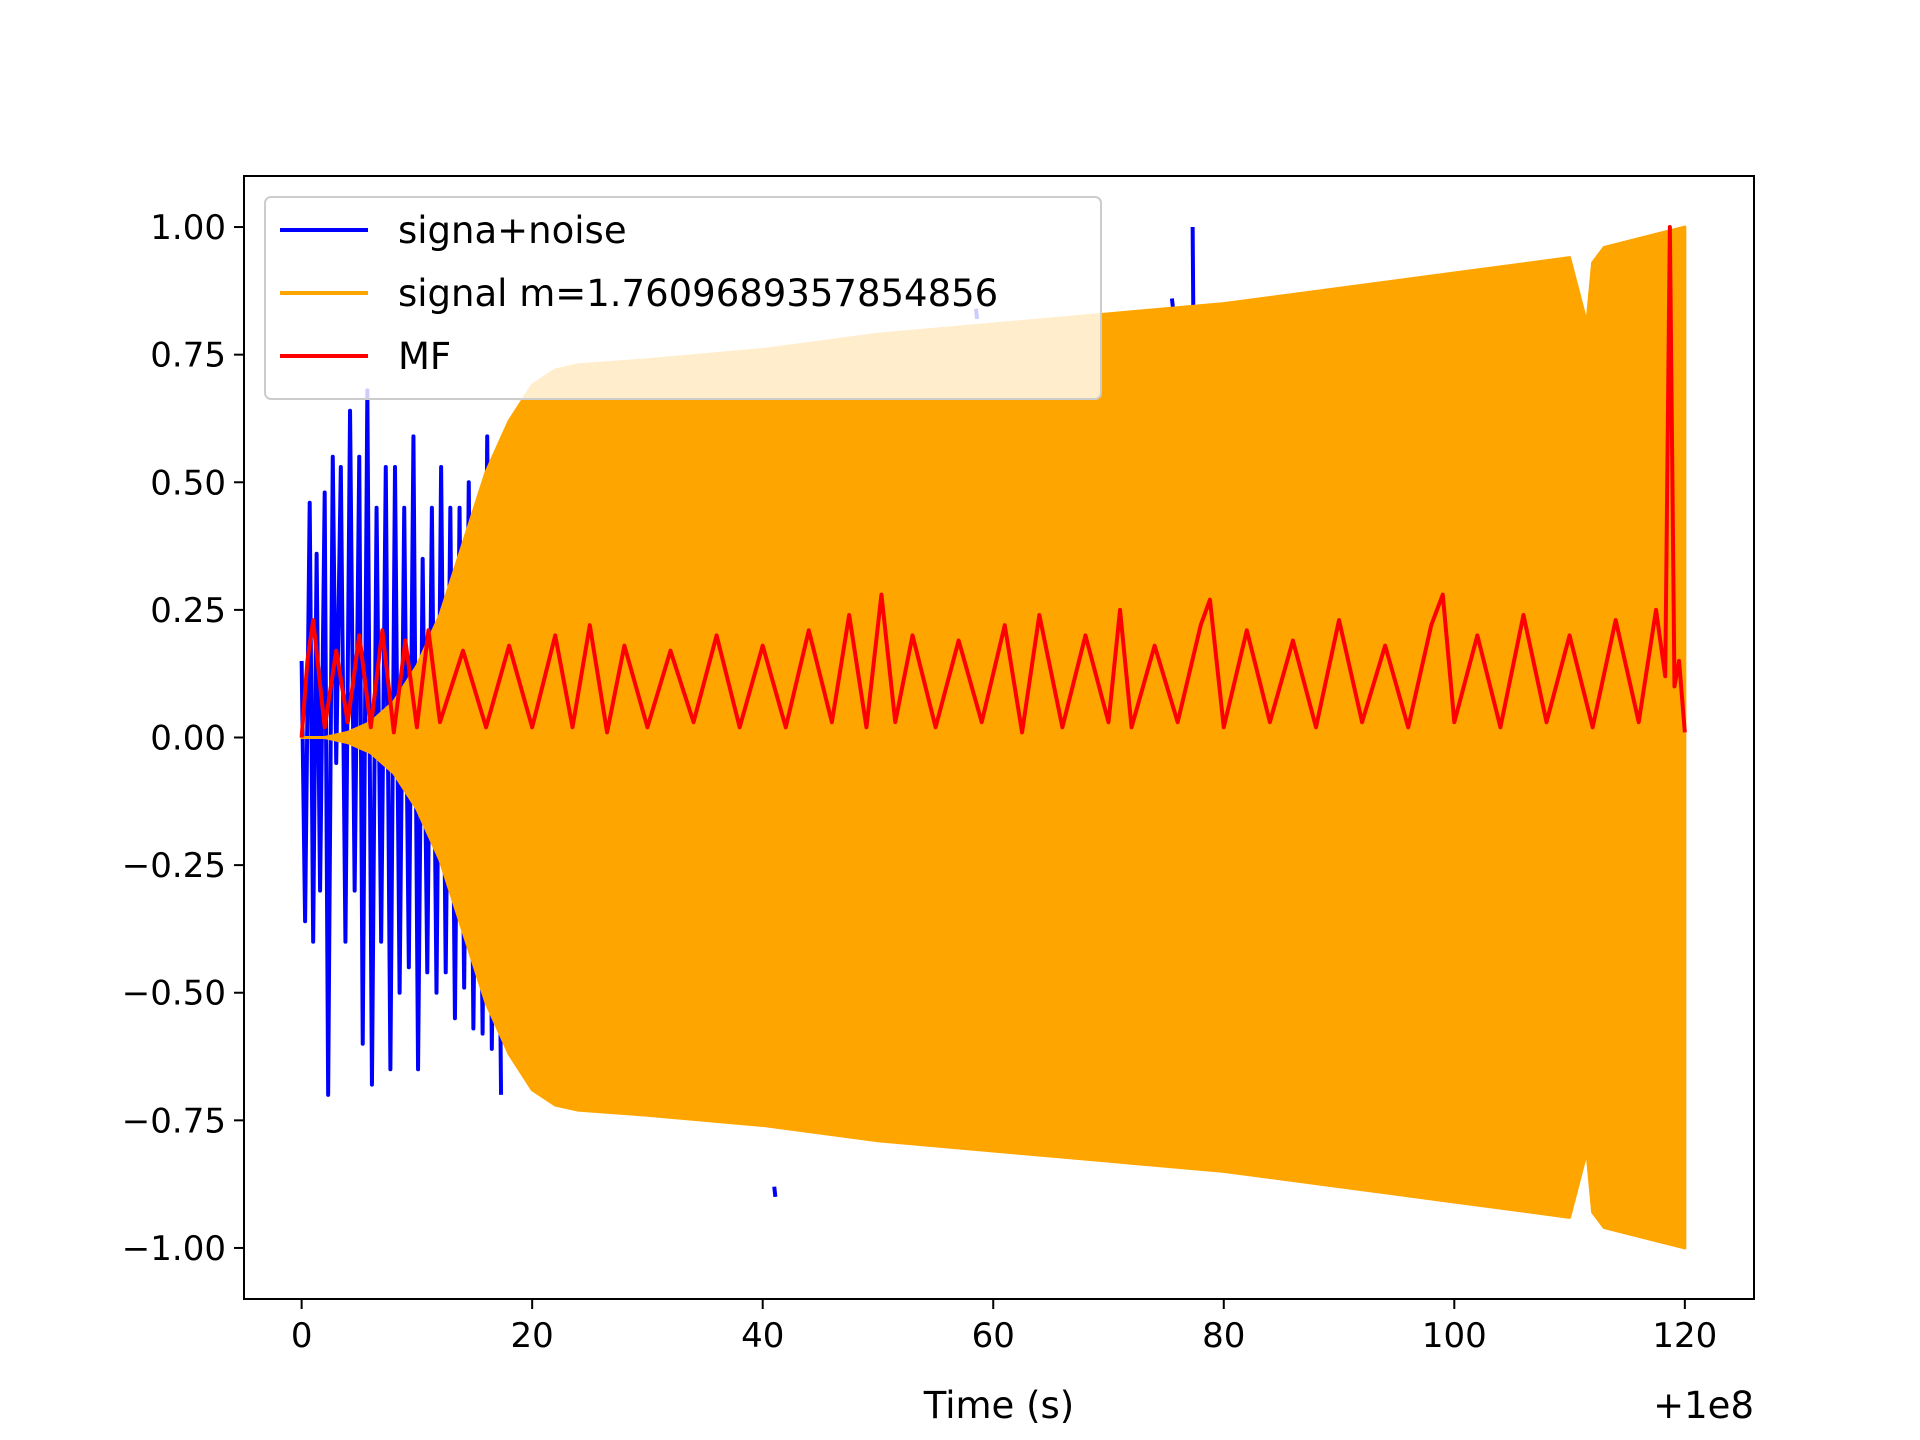 Image resolution: width=1920 pixels, height=1440 pixels. Describe the element at coordinates (188, 739) in the screenshot. I see `y-tick-label: 0.00` at that location.